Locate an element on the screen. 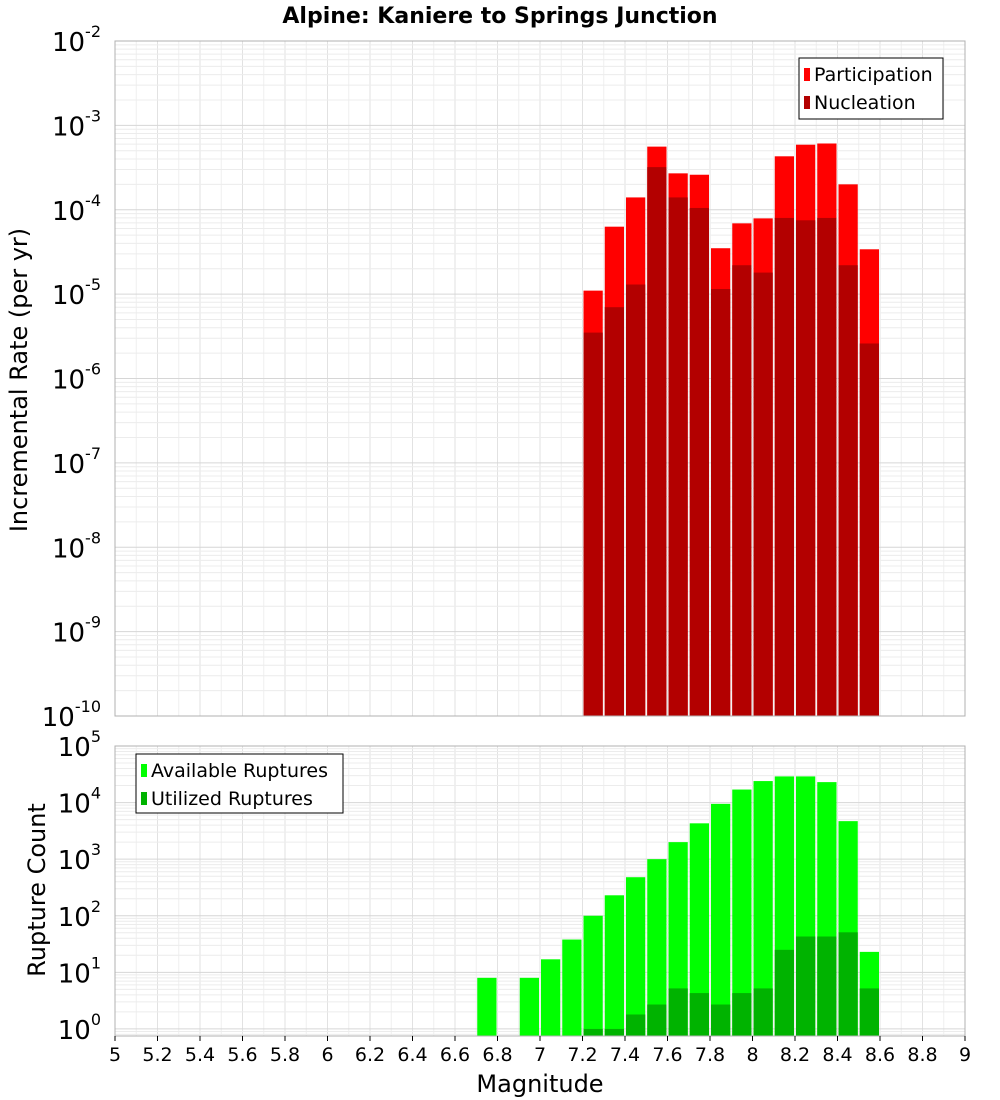 The image size is (1000, 1100). y-tick-label: 10⁰ is located at coordinates (79, 1028).